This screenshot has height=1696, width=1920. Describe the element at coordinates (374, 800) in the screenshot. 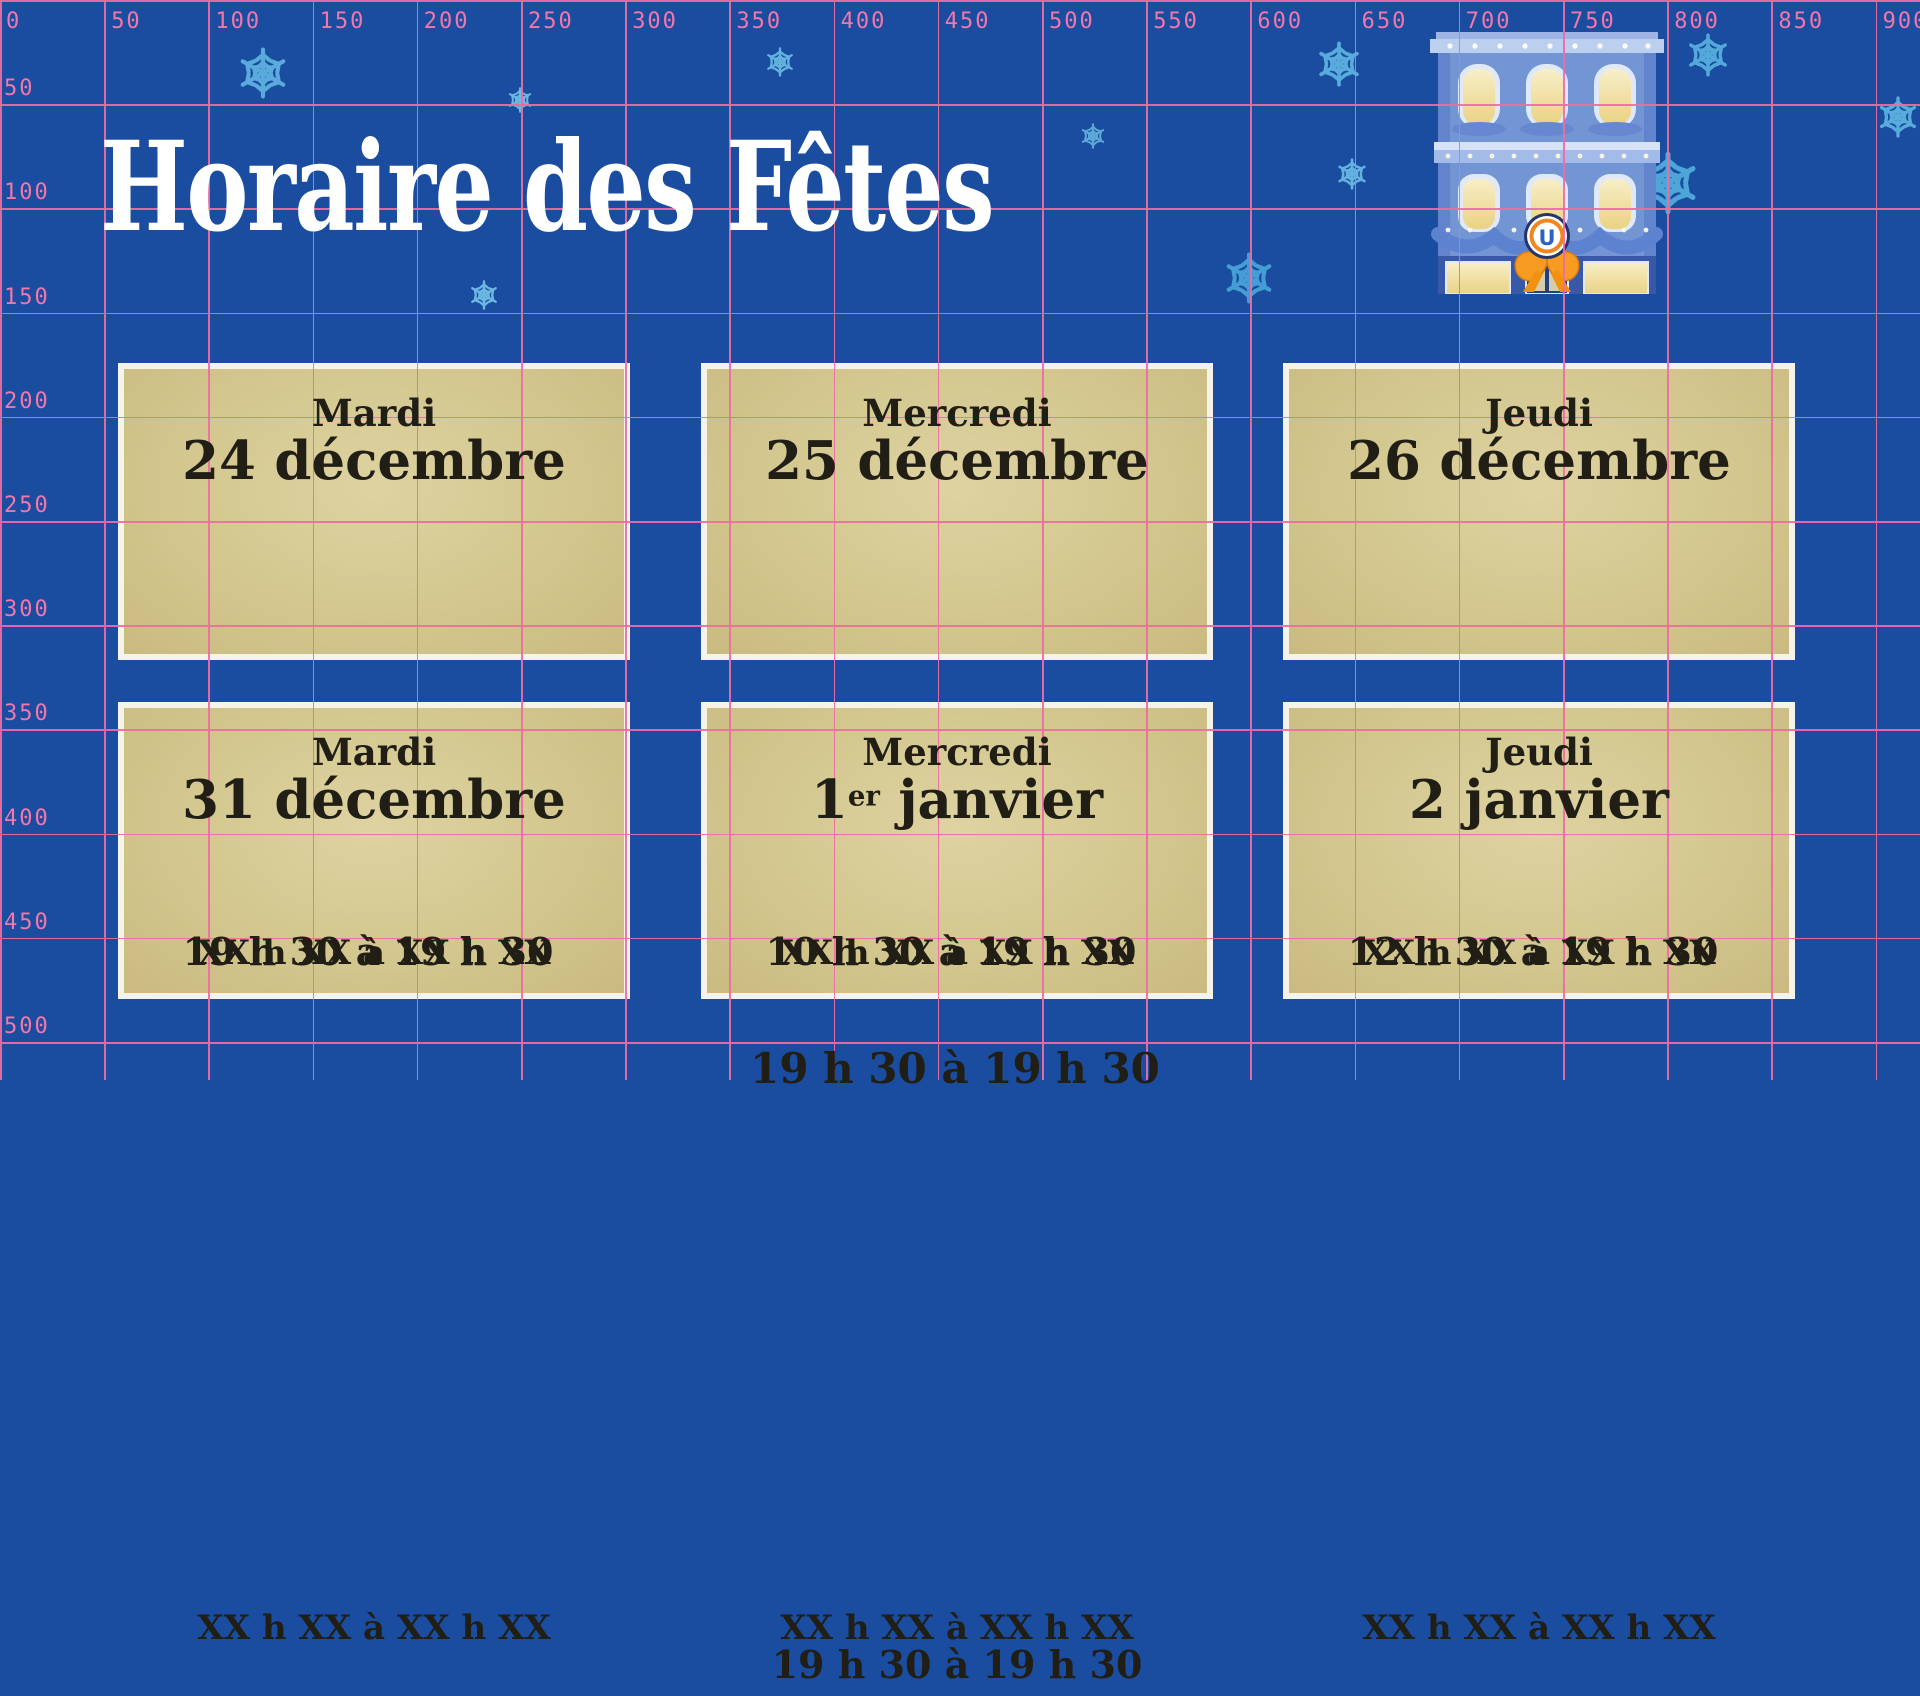

I see `date-label: 31 décembre` at that location.